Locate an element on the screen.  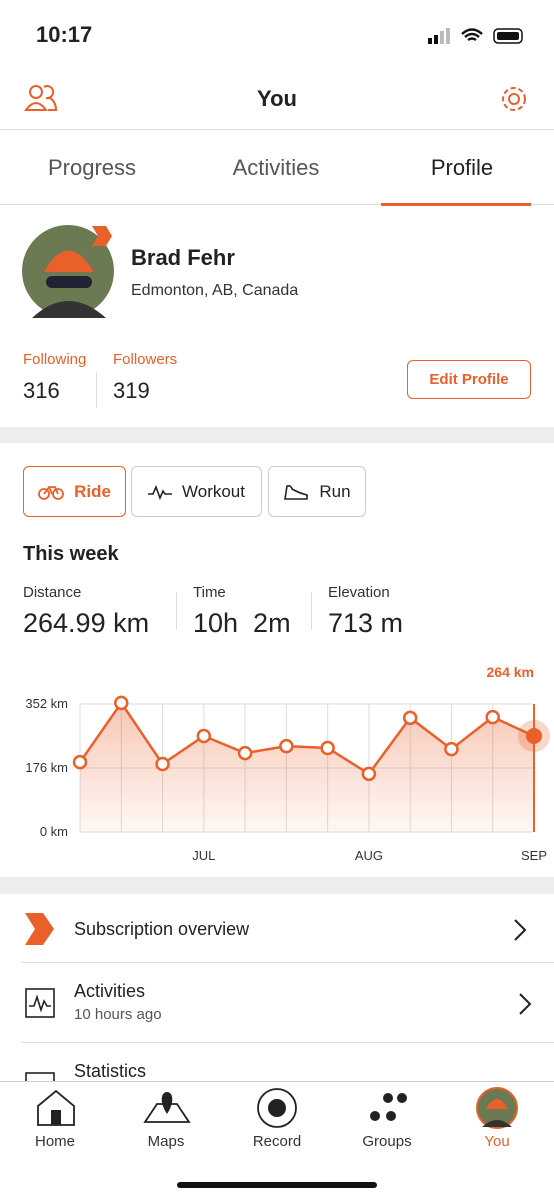
profile-name: Brad Fehr is located at coordinates (183, 257).